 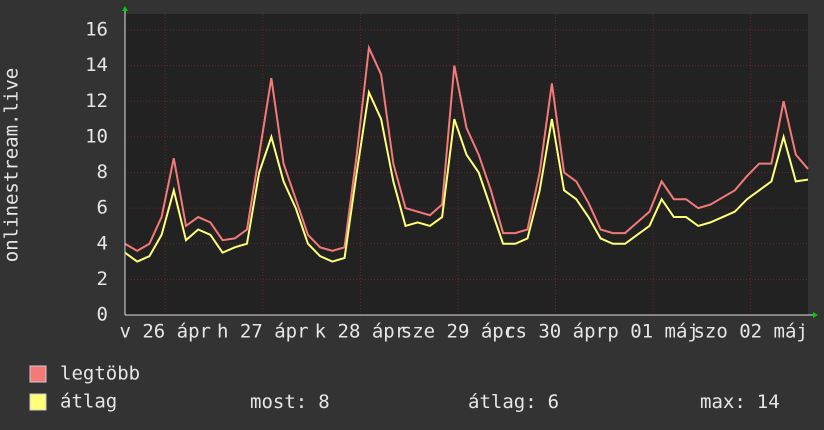 I want to click on stat-label: átlag:, so click(x=502, y=402).